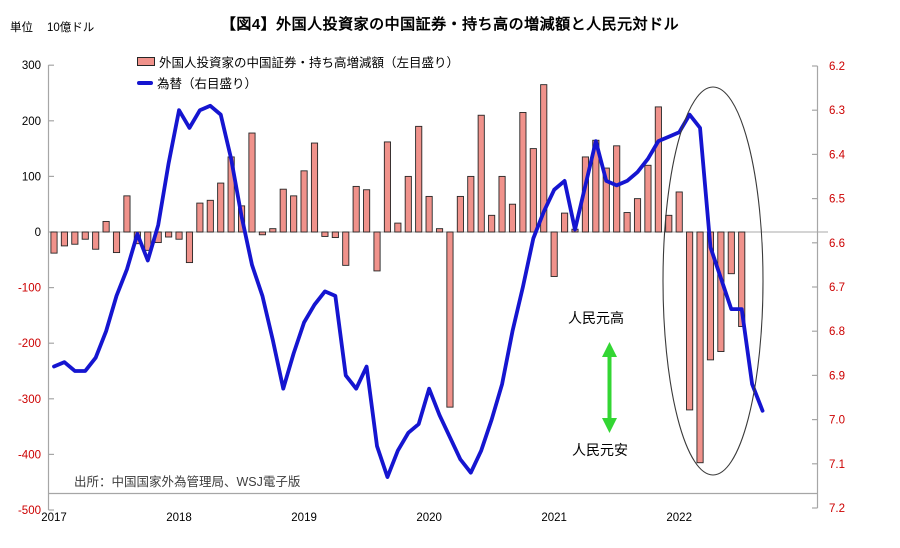 This screenshot has height=548, width=900. What do you see at coordinates (179, 518) in the screenshot?
I see `x-axis-year-label: 2018` at bounding box center [179, 518].